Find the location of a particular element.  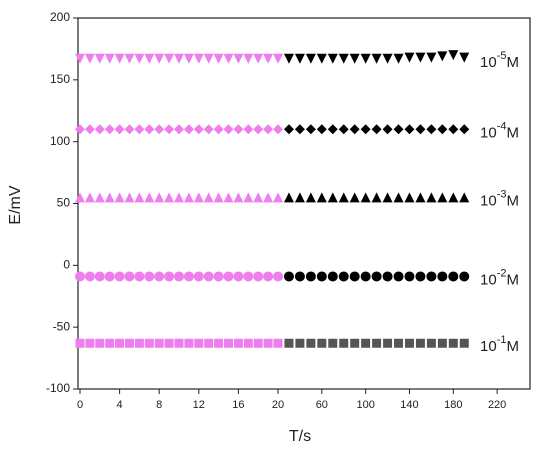

y-axis-title: E/mV is located at coordinates (15, 204).